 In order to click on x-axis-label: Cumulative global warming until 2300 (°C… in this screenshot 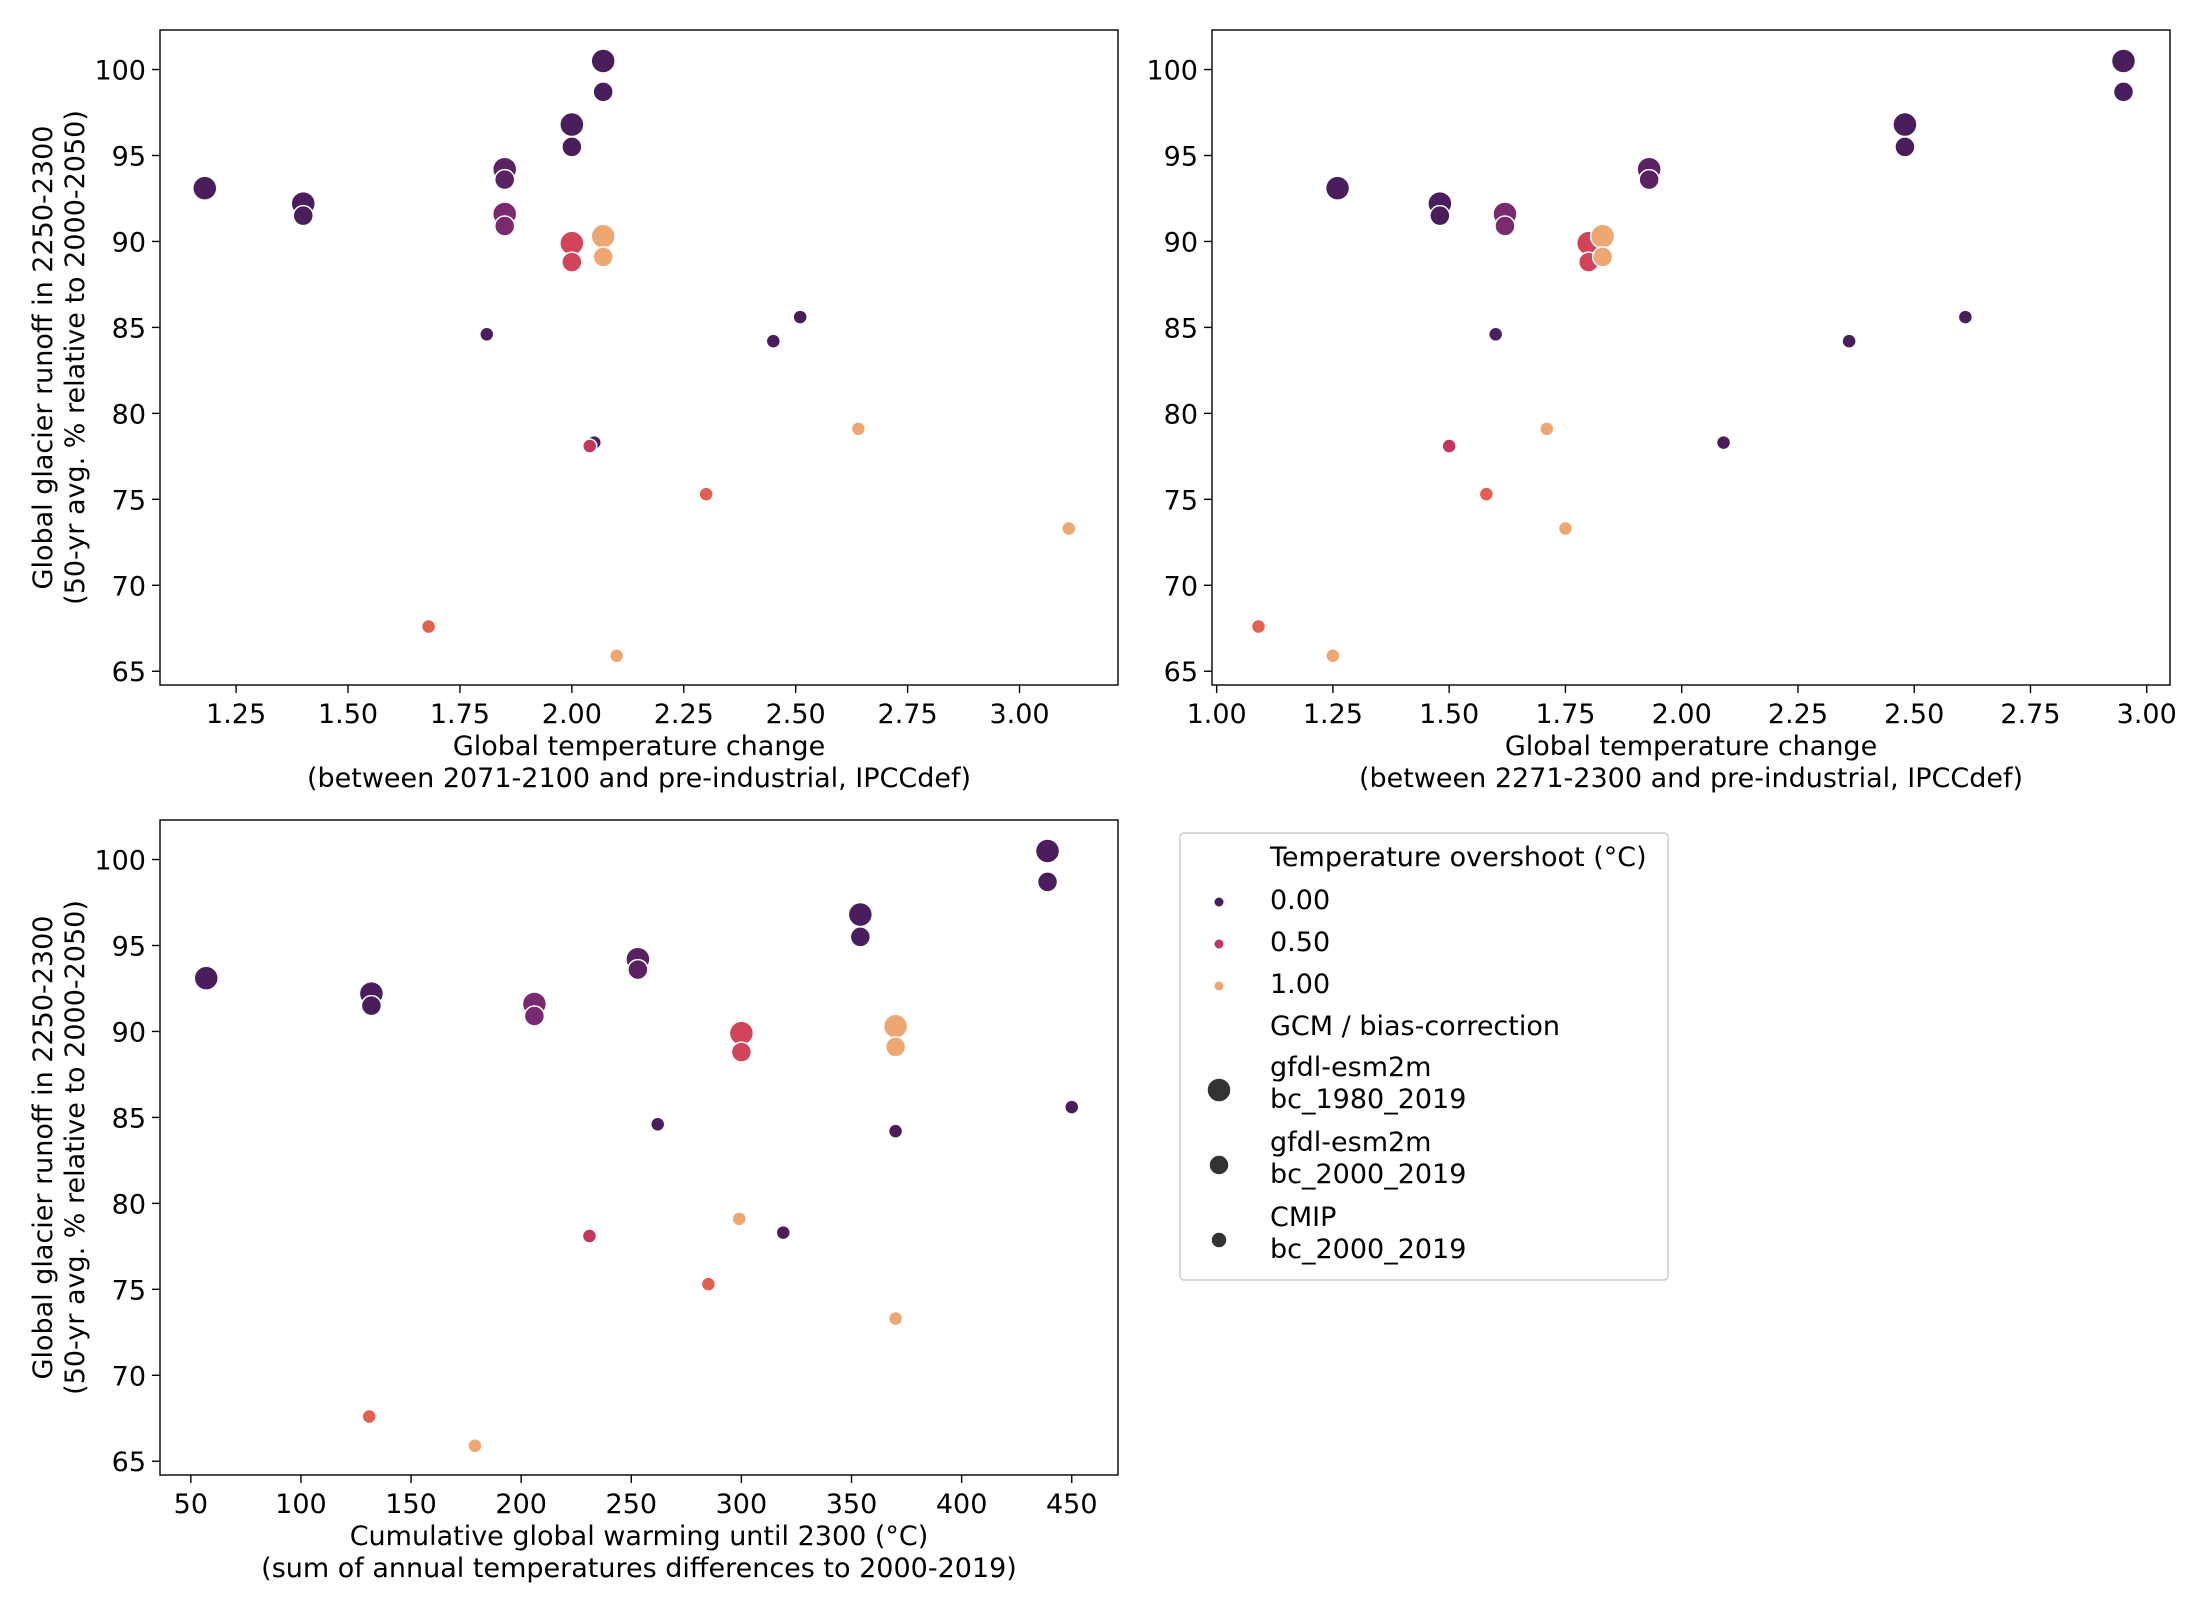, I will do `click(639, 1536)`.